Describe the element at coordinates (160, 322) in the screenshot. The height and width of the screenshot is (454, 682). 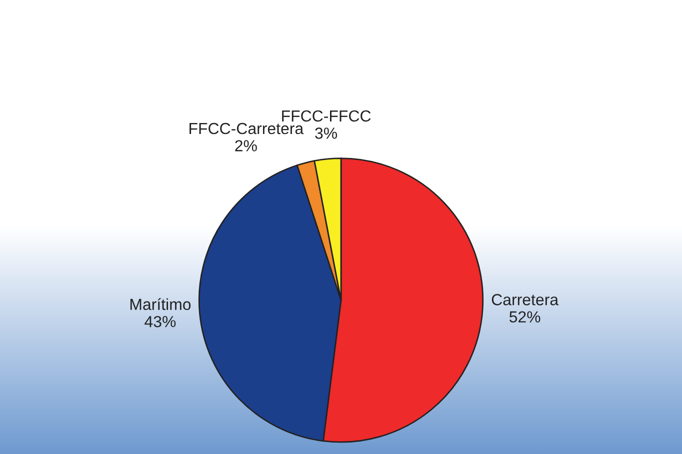
I see `data-label: 43%` at that location.